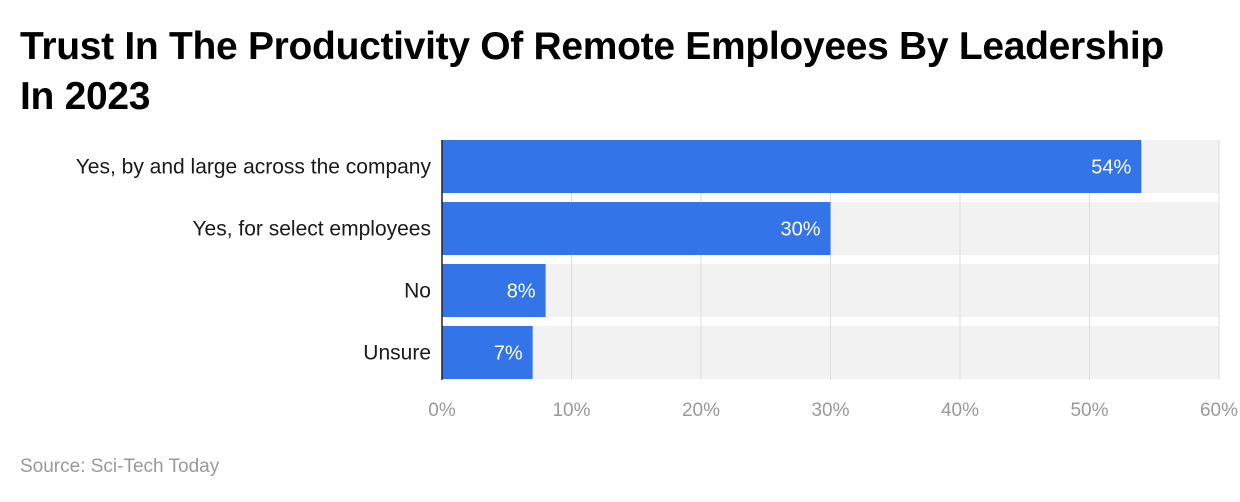 The image size is (1240, 502). What do you see at coordinates (571, 410) in the screenshot?
I see `x-tick-label: 10%` at bounding box center [571, 410].